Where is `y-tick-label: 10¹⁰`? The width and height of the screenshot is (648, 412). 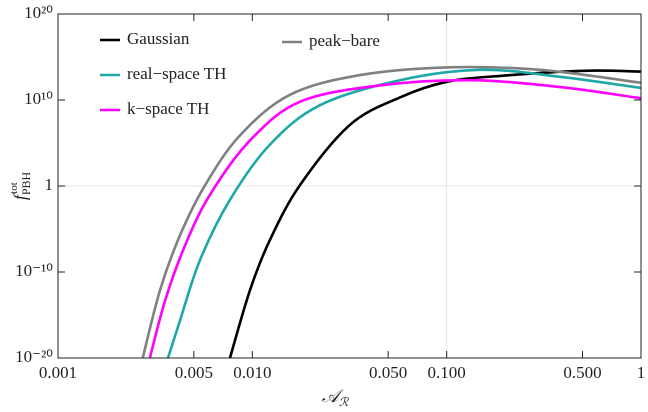
y-tick-label: 10¹⁰ is located at coordinates (38, 98).